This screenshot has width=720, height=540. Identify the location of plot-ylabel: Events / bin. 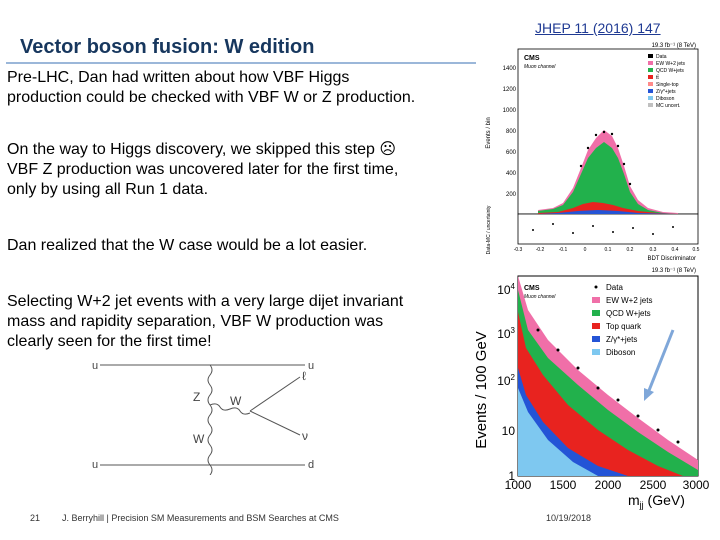
(489, 132).